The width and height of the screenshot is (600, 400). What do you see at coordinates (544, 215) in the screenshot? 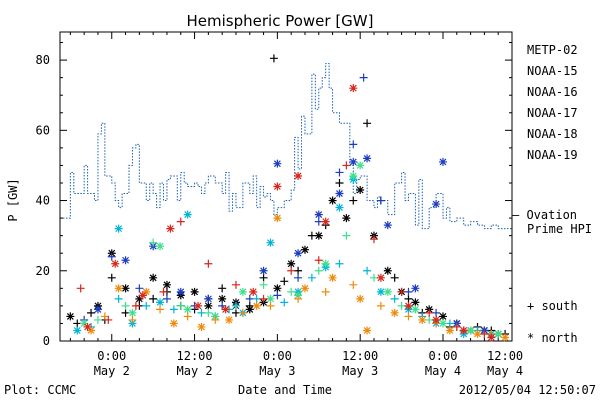
I see `legend-ovation-line1: — Ovation` at bounding box center [544, 215].